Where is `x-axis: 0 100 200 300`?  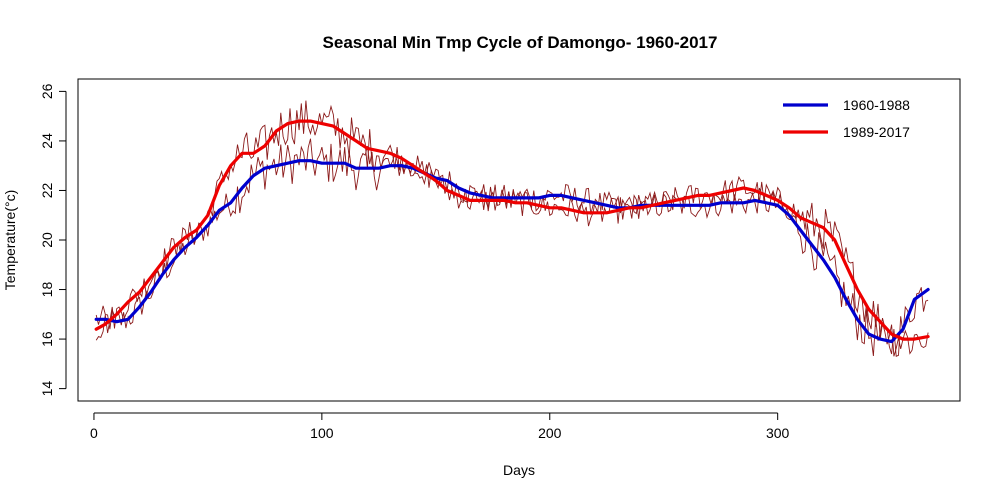
x-axis: 0 100 200 300 is located at coordinates (440, 426).